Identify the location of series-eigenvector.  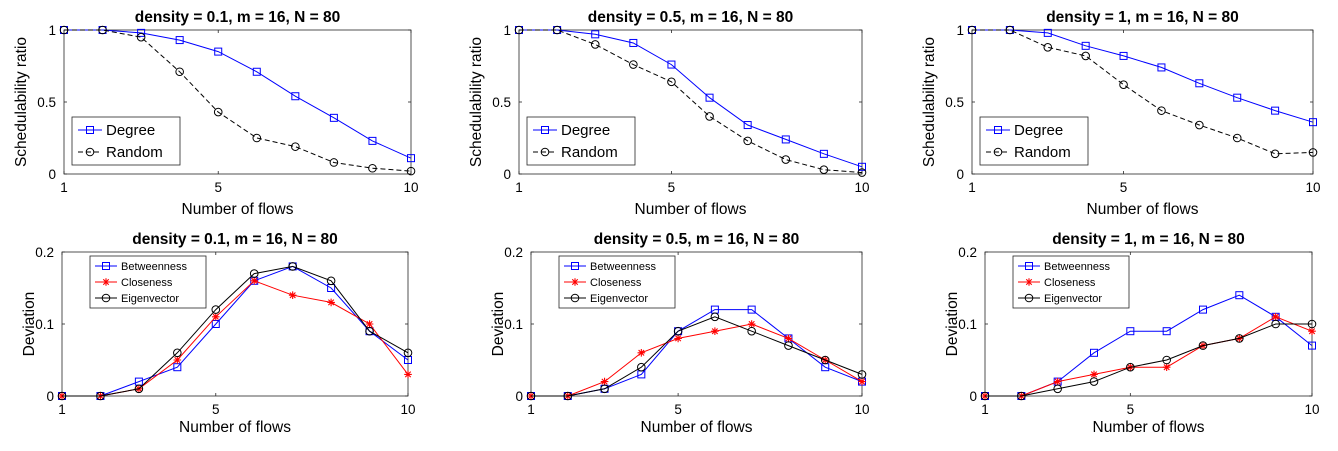
(235, 331).